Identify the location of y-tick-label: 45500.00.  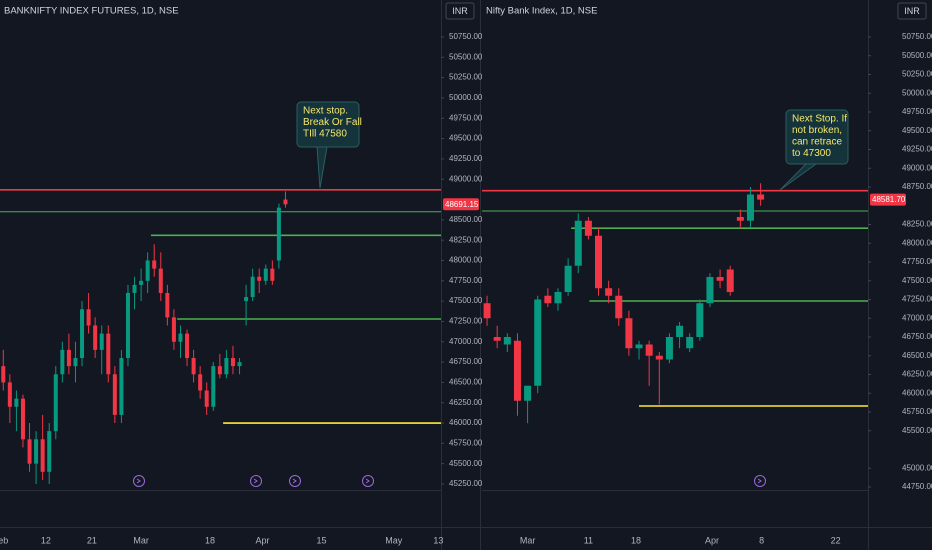
(917, 430).